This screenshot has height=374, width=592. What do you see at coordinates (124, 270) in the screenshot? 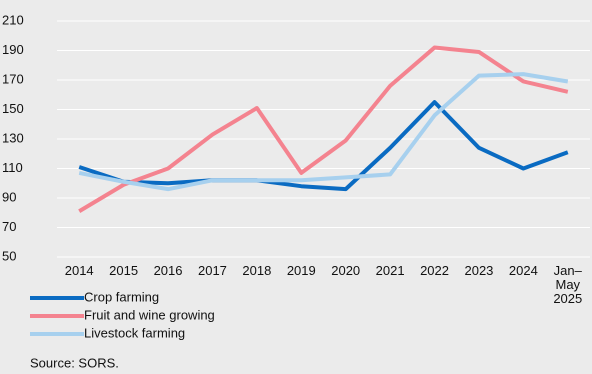
I see `x-tick-label: 2015` at bounding box center [124, 270].